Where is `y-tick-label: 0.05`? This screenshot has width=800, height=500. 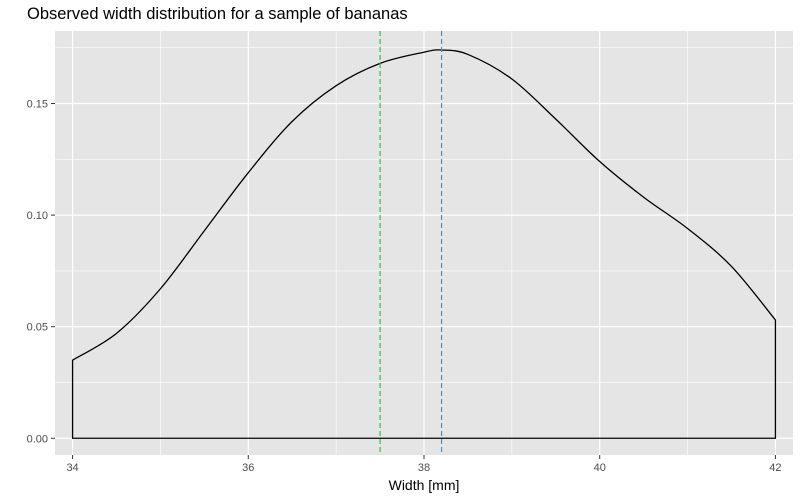 y-tick-label: 0.05 is located at coordinates (37, 328).